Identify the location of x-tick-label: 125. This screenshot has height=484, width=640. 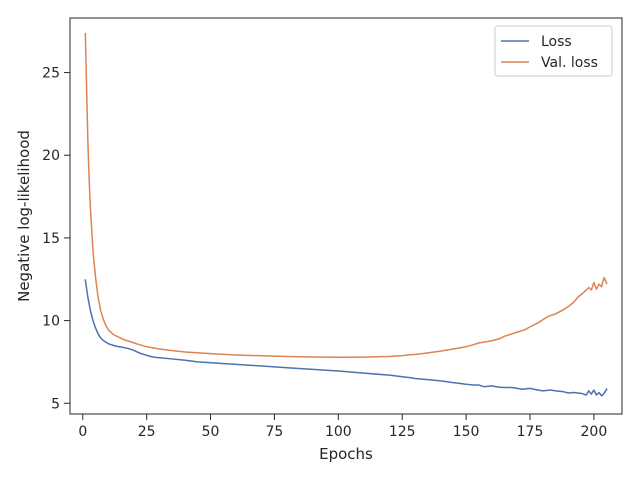
(402, 432).